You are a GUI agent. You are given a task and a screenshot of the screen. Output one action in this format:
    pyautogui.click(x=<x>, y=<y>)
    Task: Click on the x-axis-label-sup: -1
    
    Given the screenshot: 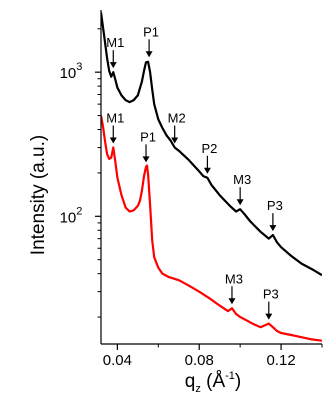 What is the action you would take?
    pyautogui.click(x=230, y=376)
    